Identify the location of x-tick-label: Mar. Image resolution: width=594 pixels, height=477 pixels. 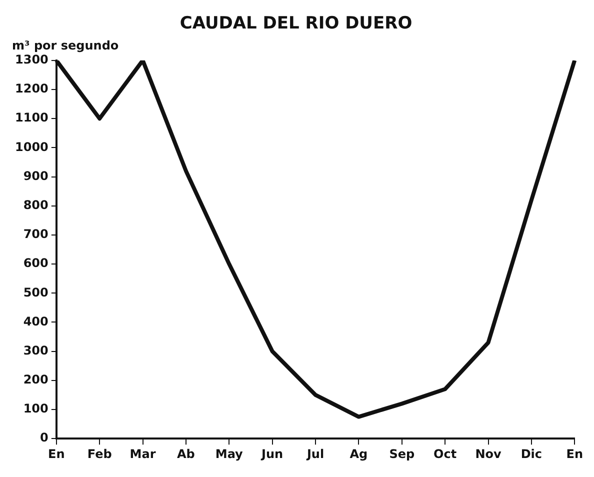
(143, 453).